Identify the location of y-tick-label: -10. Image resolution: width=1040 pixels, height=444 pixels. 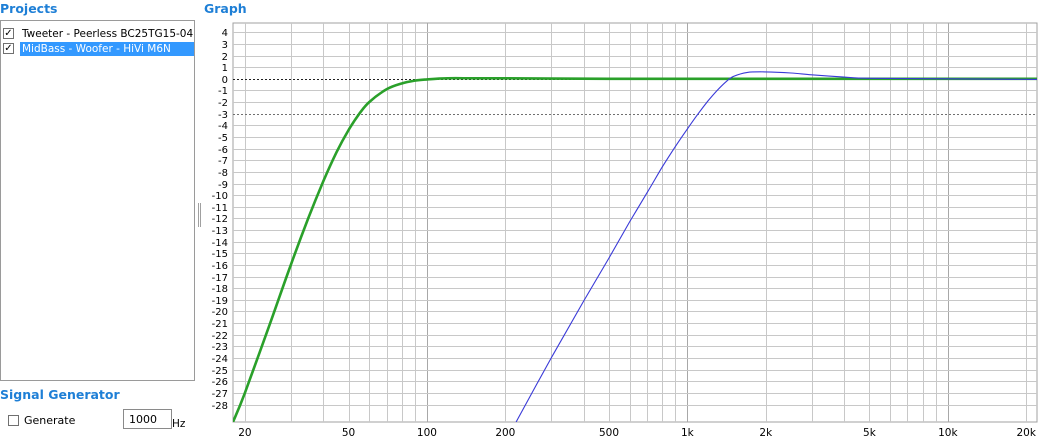
(220, 196).